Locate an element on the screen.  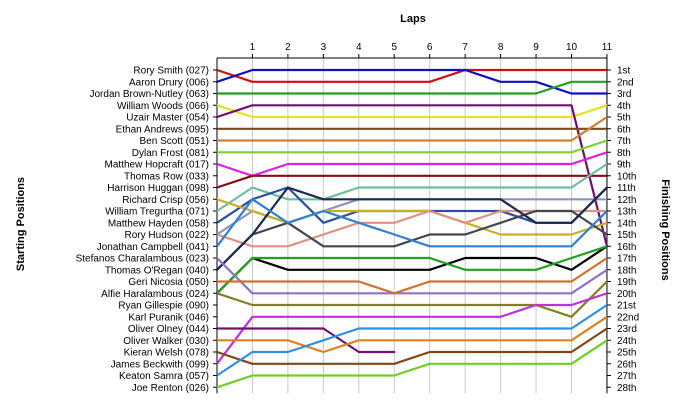
finishing-label: 4th is located at coordinates (624, 106).